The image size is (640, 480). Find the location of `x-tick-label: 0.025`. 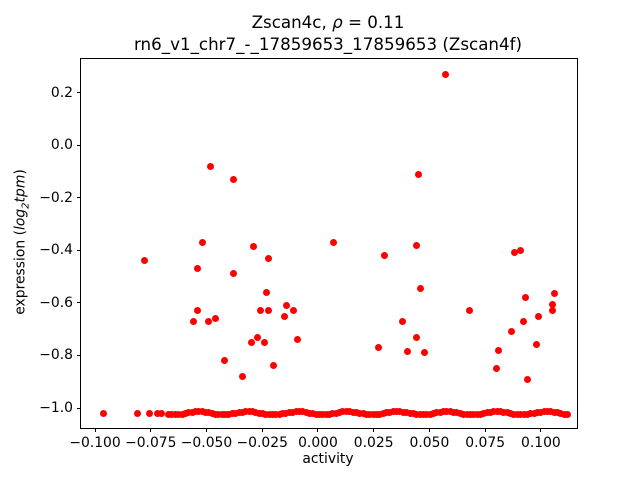

x-tick-label: 0.025 is located at coordinates (373, 443).